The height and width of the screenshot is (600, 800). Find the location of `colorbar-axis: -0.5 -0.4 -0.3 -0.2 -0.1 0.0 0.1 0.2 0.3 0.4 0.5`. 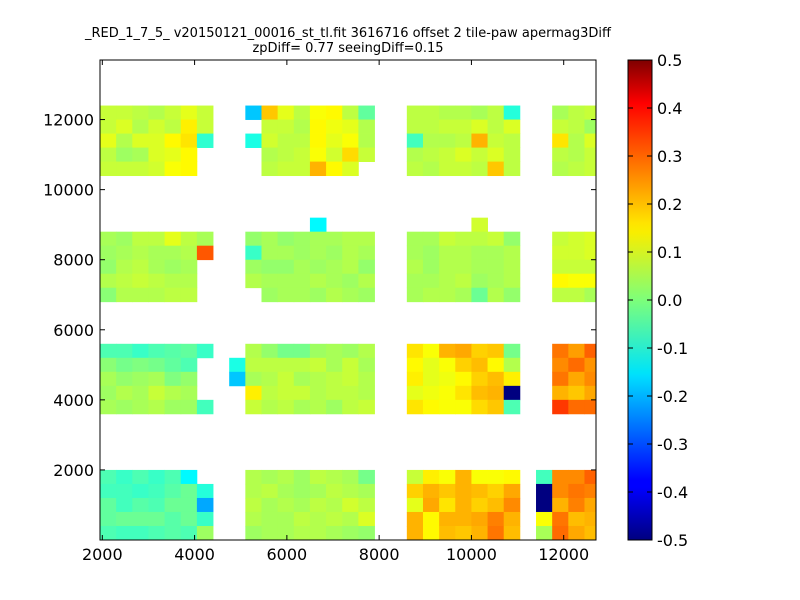

colorbar-axis: -0.5 -0.4 -0.3 -0.2 -0.1 0.0 0.1 0.2 0.3 0.4 0.5 is located at coordinates (658, 300).